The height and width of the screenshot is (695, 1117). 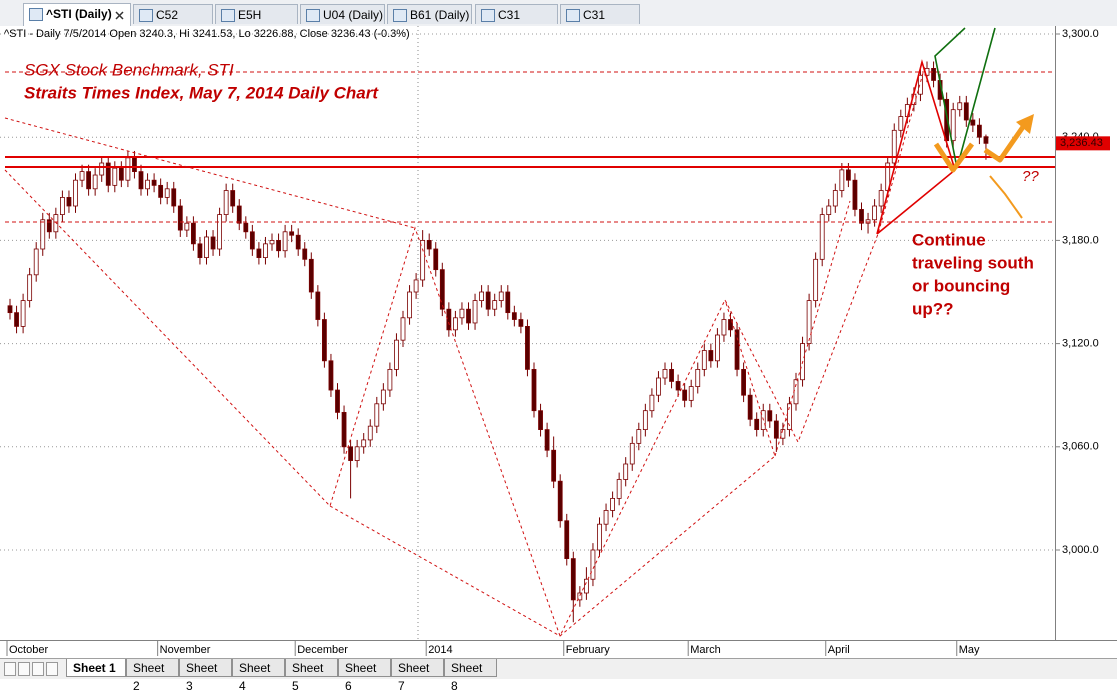 I want to click on chart-tab: E5H (Daily), so click(x=256, y=23).